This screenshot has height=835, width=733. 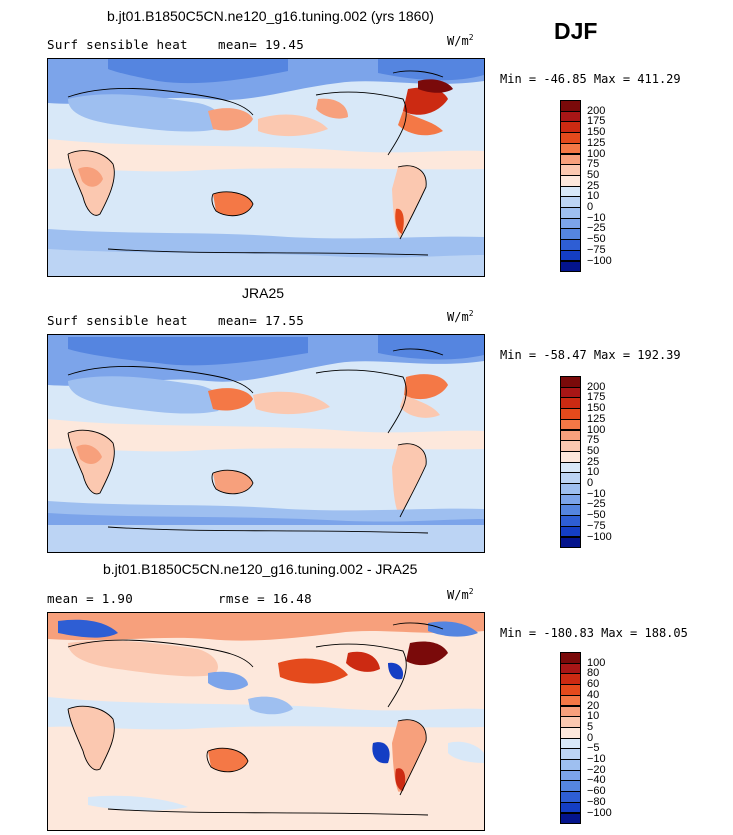 I want to click on legend-tick-label: 20, so click(x=593, y=705).